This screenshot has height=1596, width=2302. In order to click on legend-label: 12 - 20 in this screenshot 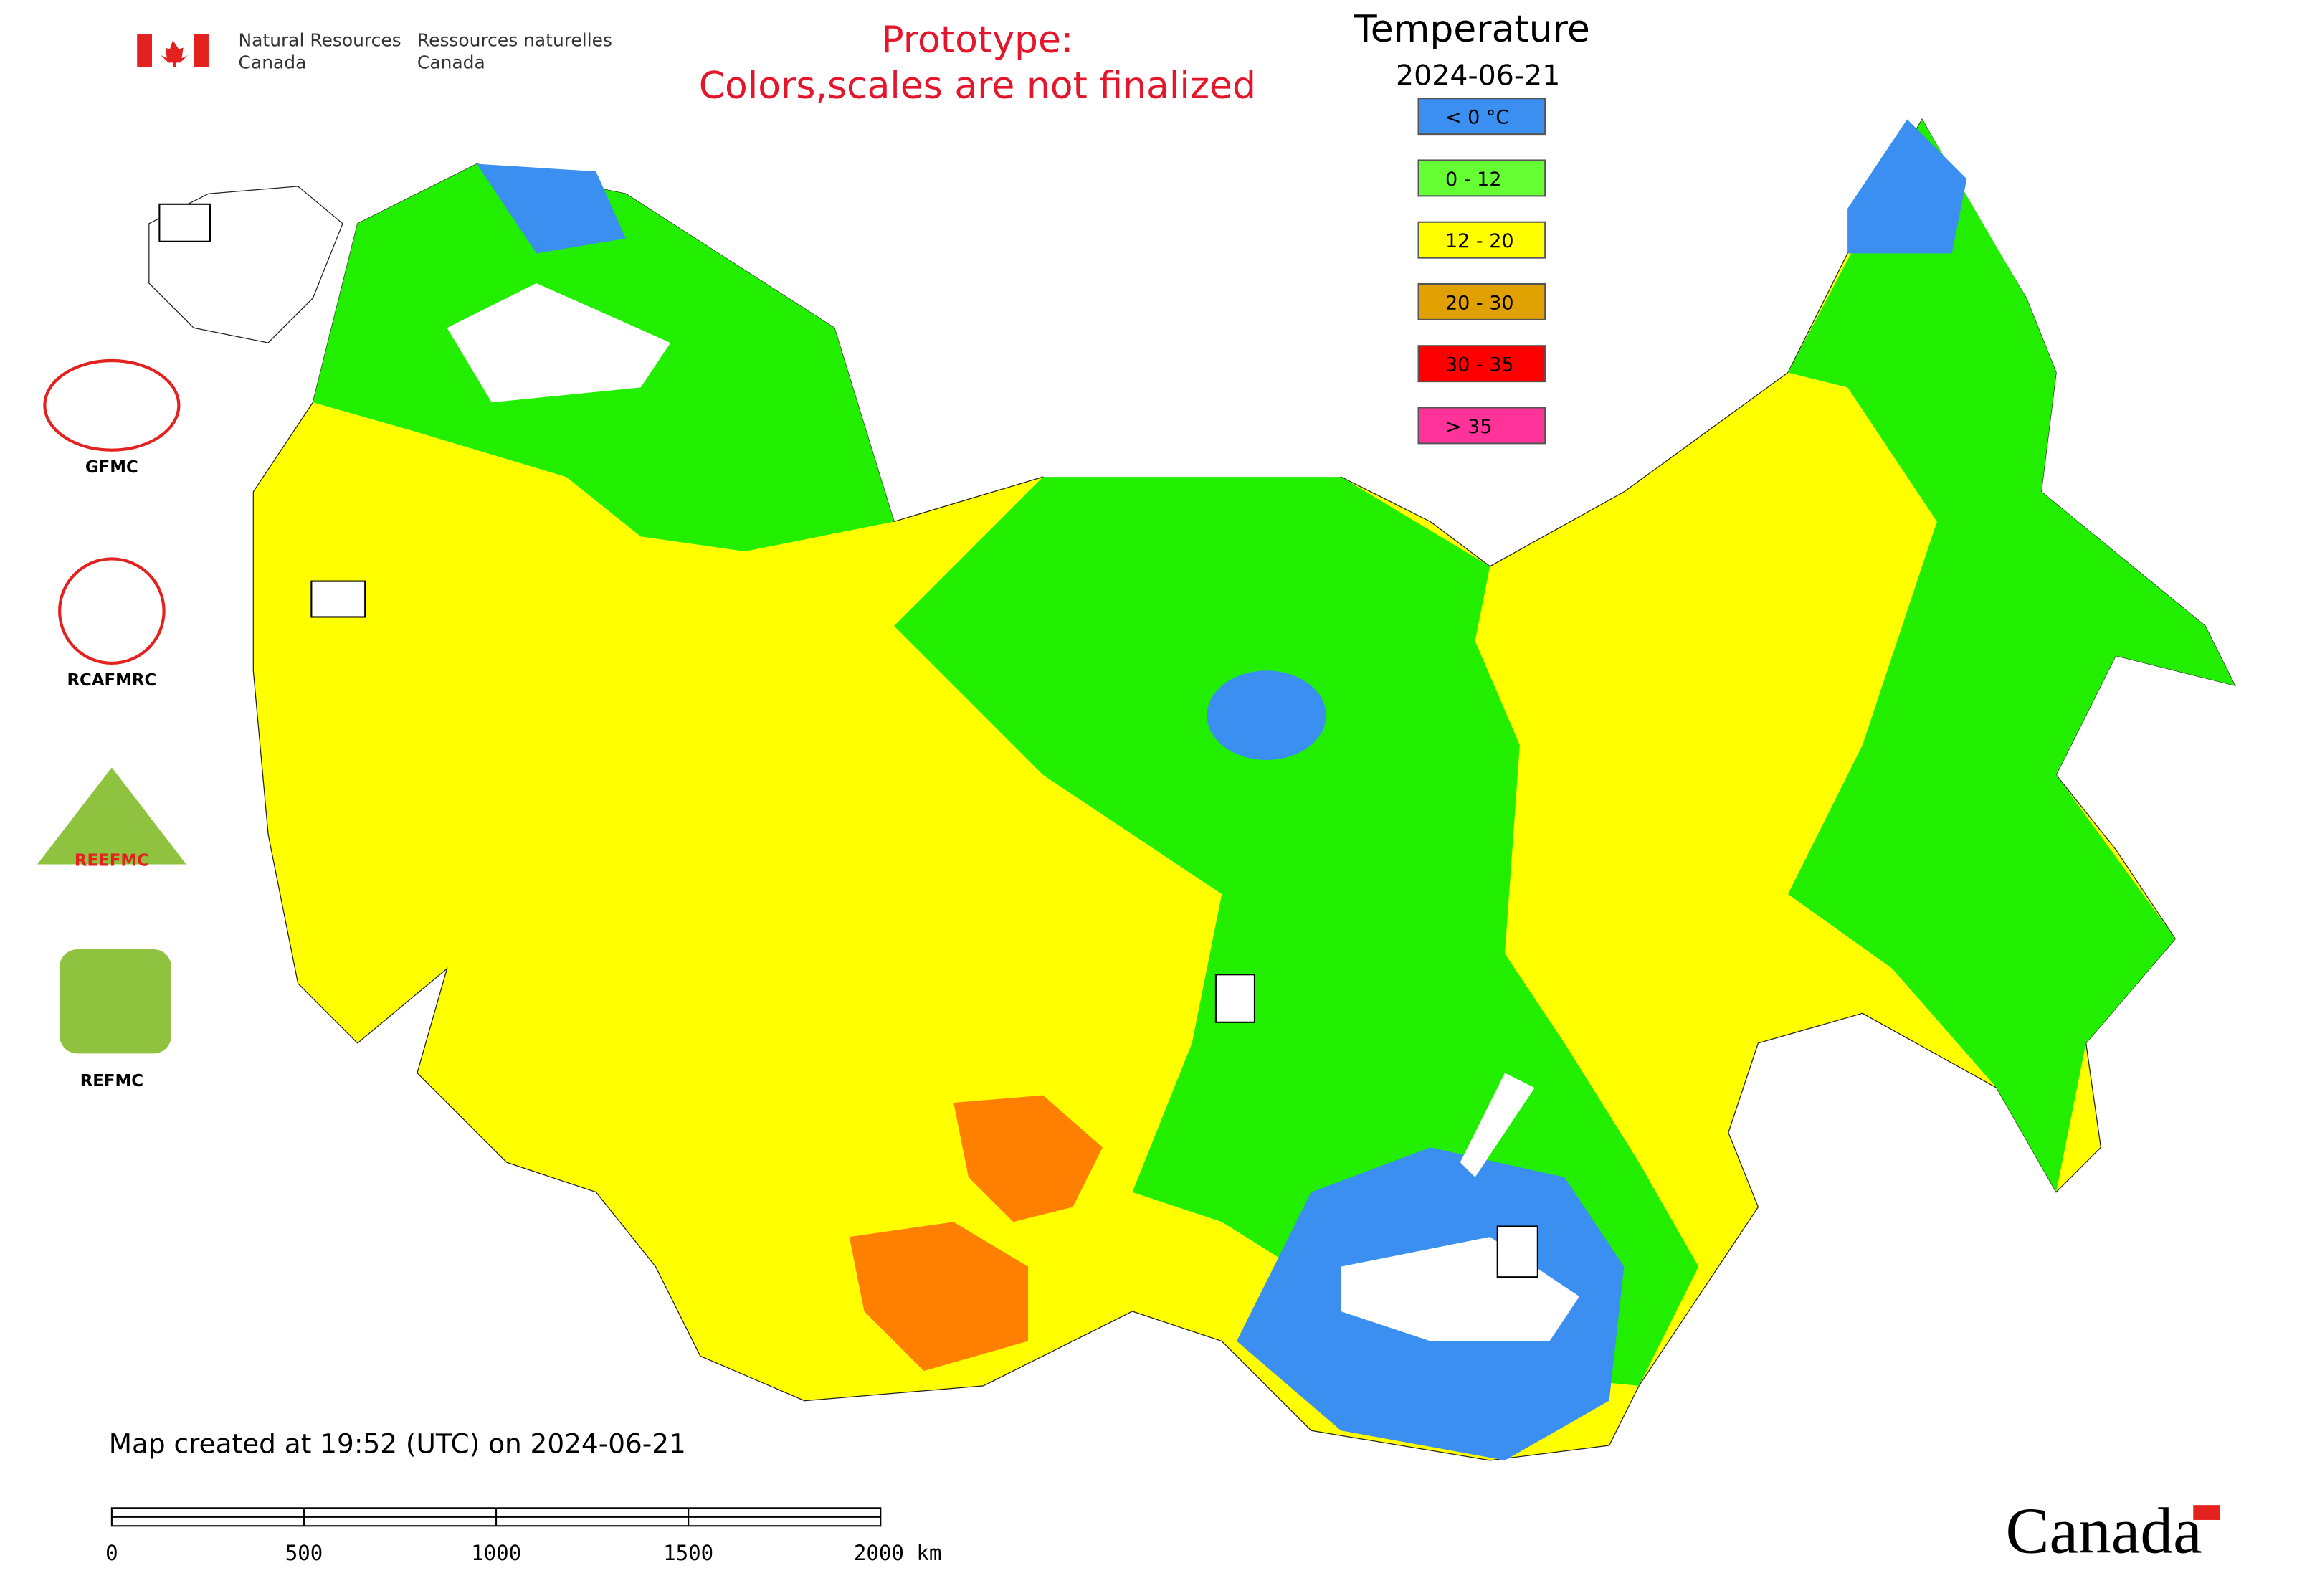, I will do `click(1480, 241)`.